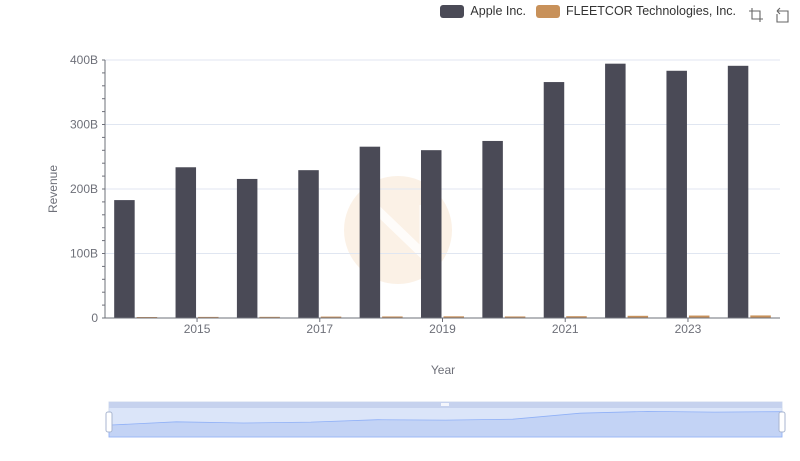  What do you see at coordinates (769, 15) in the screenshot?
I see `toolbox` at bounding box center [769, 15].